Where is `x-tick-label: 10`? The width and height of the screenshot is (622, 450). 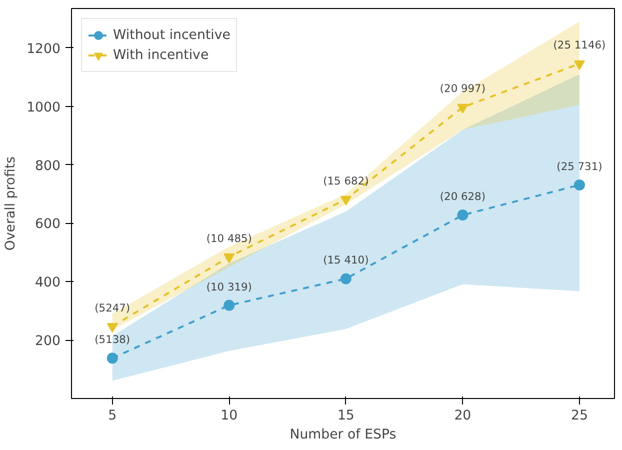
x-tick-label: 10 is located at coordinates (229, 416).